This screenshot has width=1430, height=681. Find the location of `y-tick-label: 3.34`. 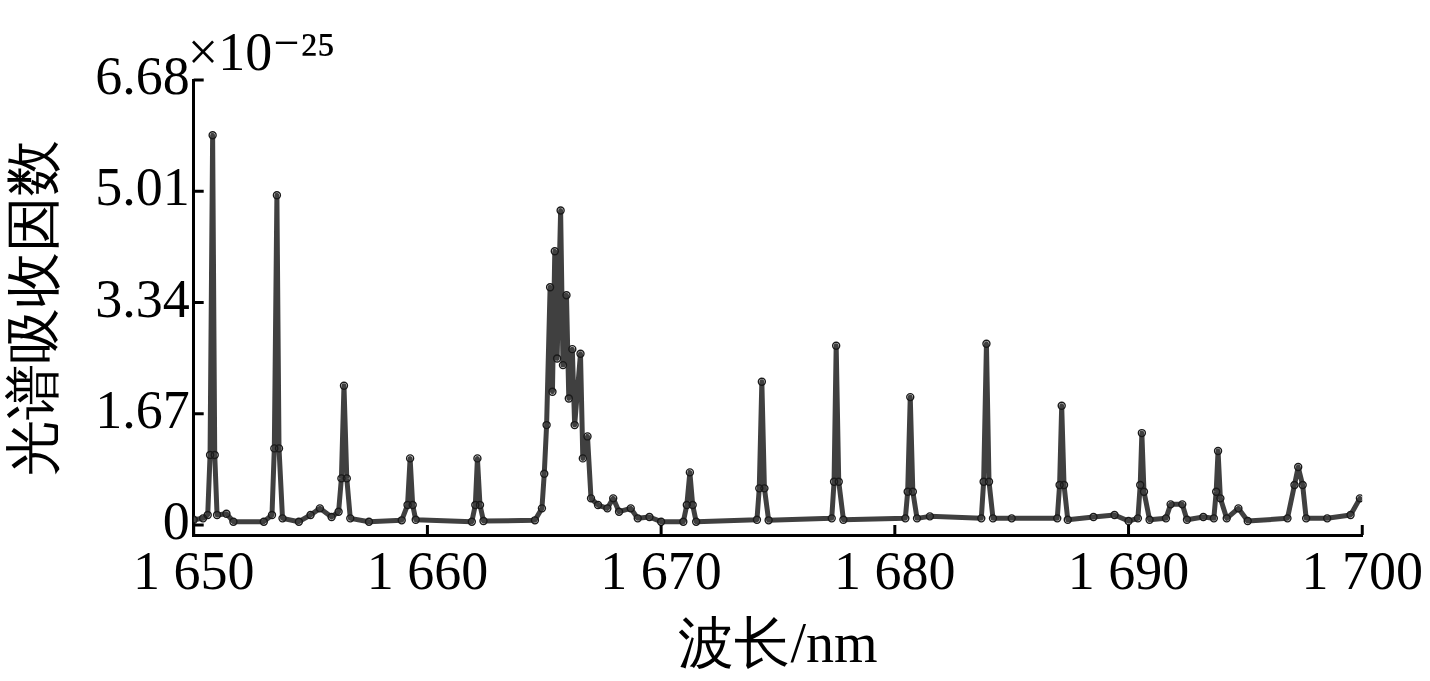

y-tick-label: 3.34 is located at coordinates (142, 298).